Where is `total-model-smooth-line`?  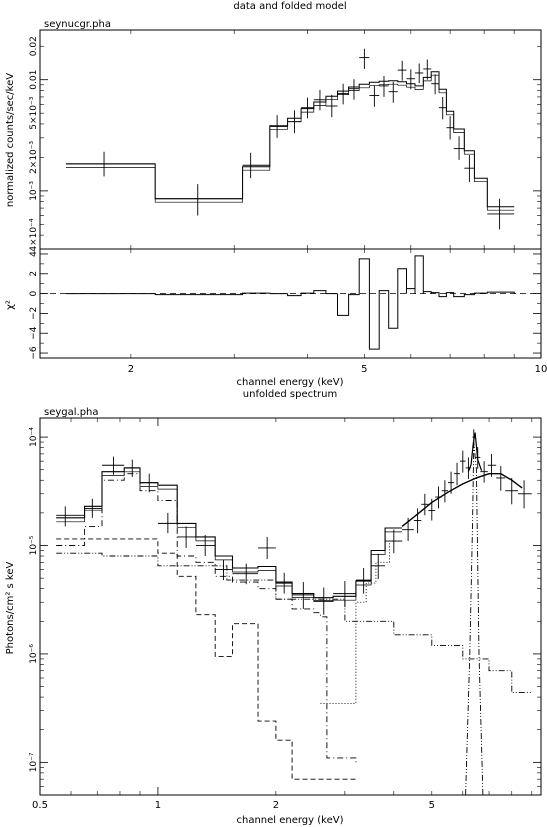
total-model-smooth-line is located at coordinates (462, 500).